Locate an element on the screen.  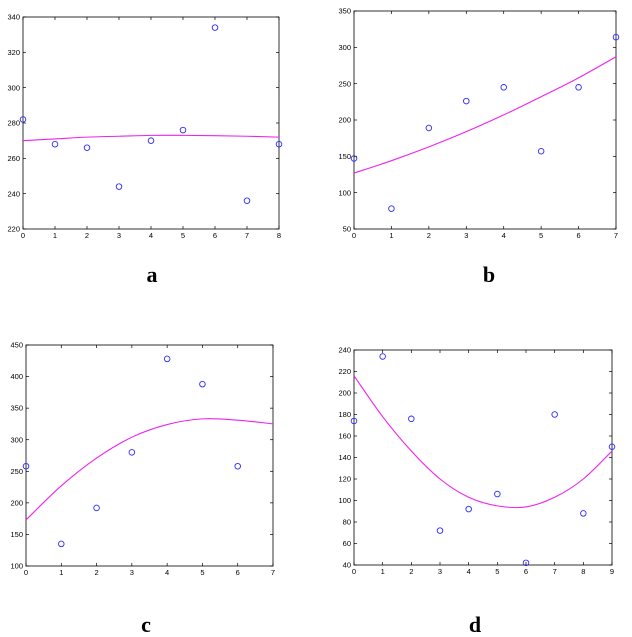
y-tick-label: 340 is located at coordinates (13, 17).